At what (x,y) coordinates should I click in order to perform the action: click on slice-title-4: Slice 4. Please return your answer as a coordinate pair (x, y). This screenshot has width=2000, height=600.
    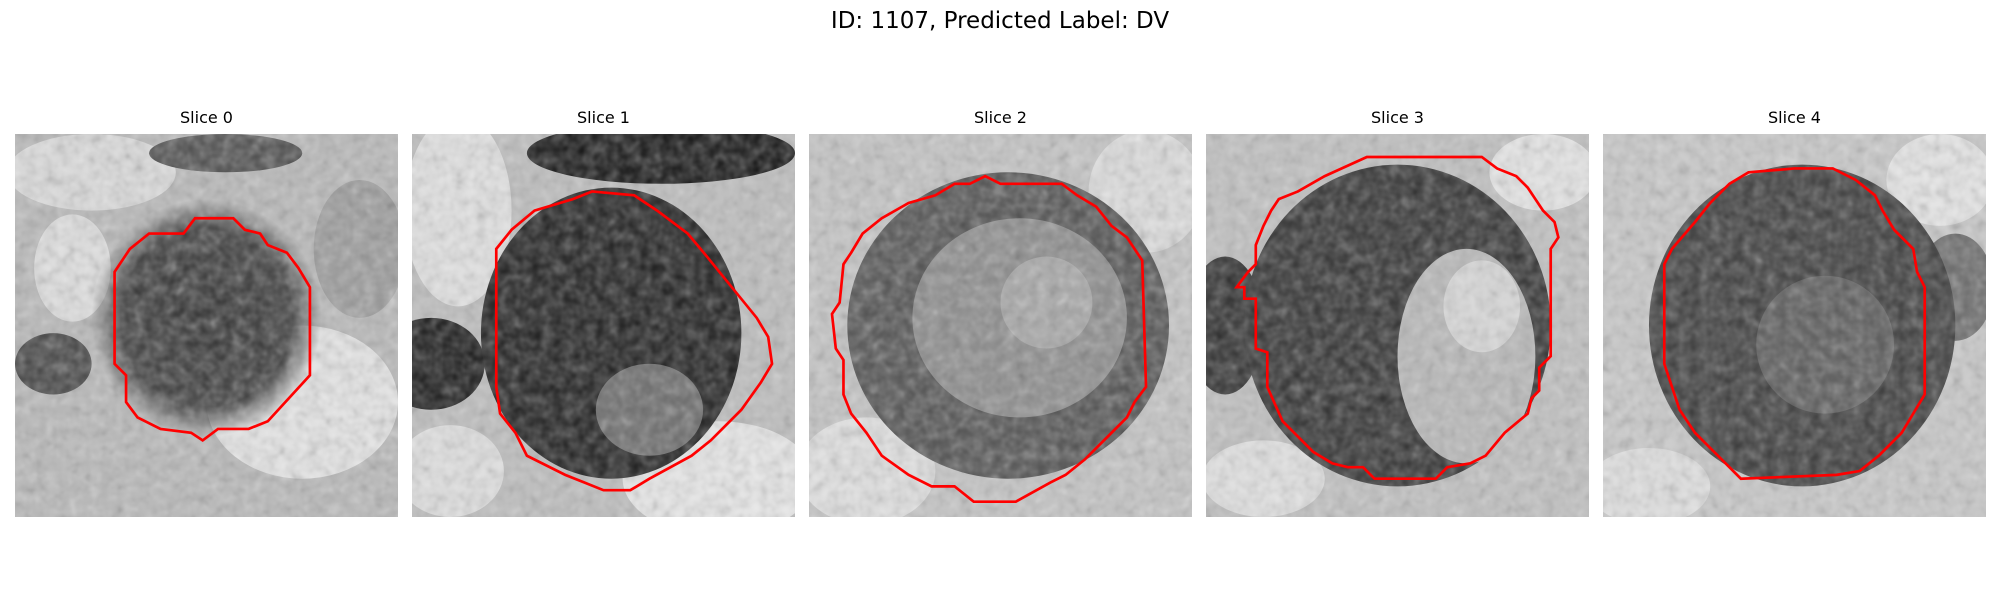
    Looking at the image, I should click on (1794, 117).